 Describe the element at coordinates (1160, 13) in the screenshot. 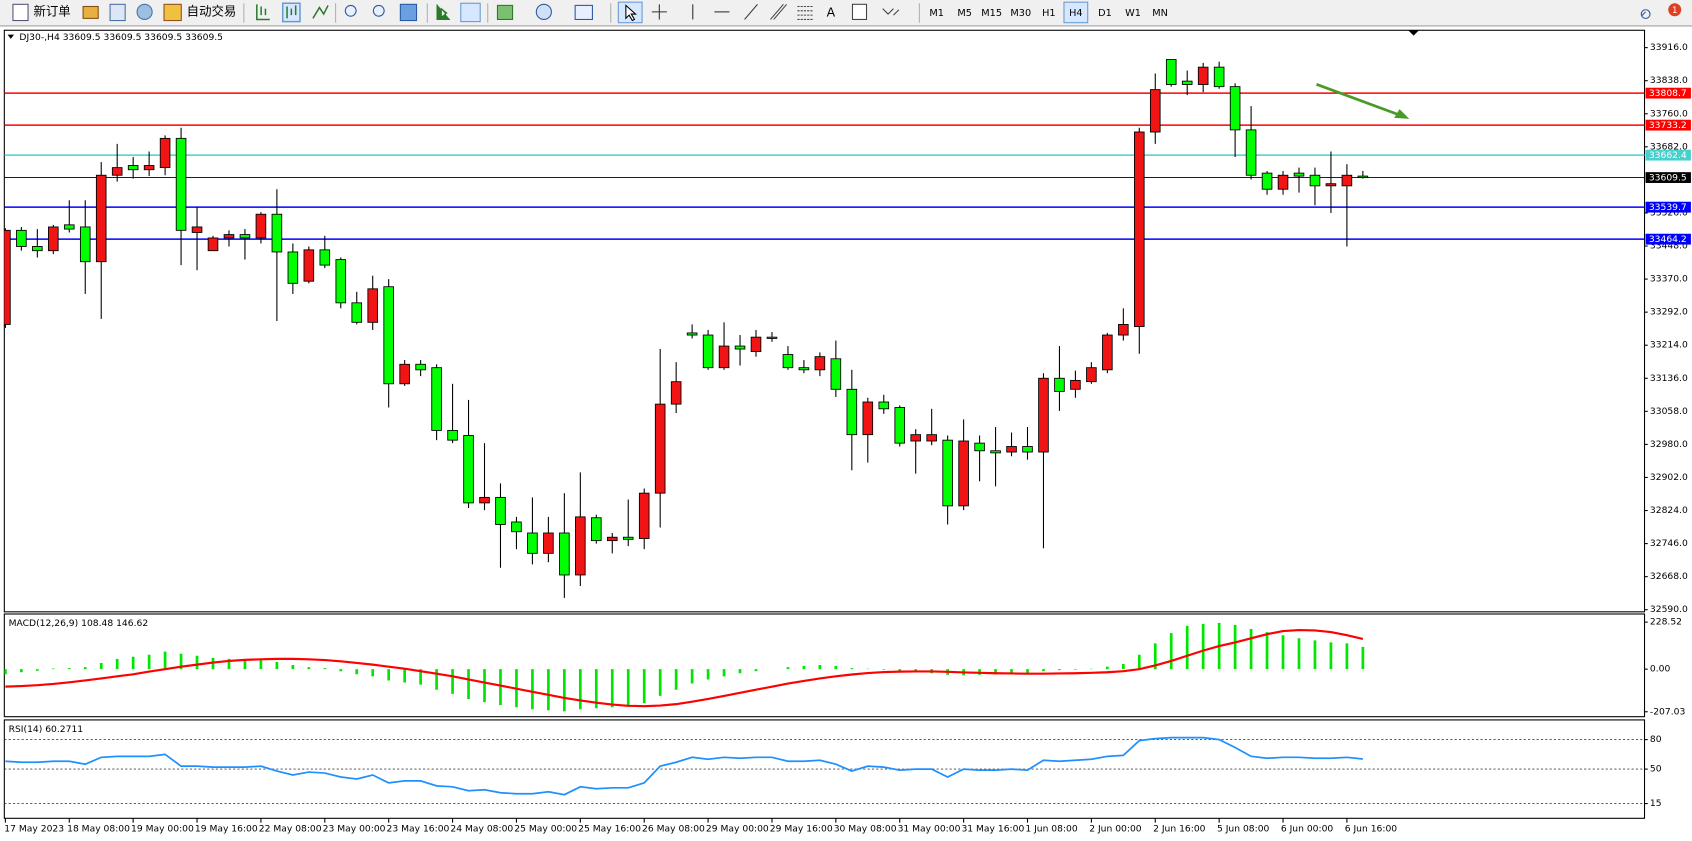

I see `timeframe: MN` at that location.